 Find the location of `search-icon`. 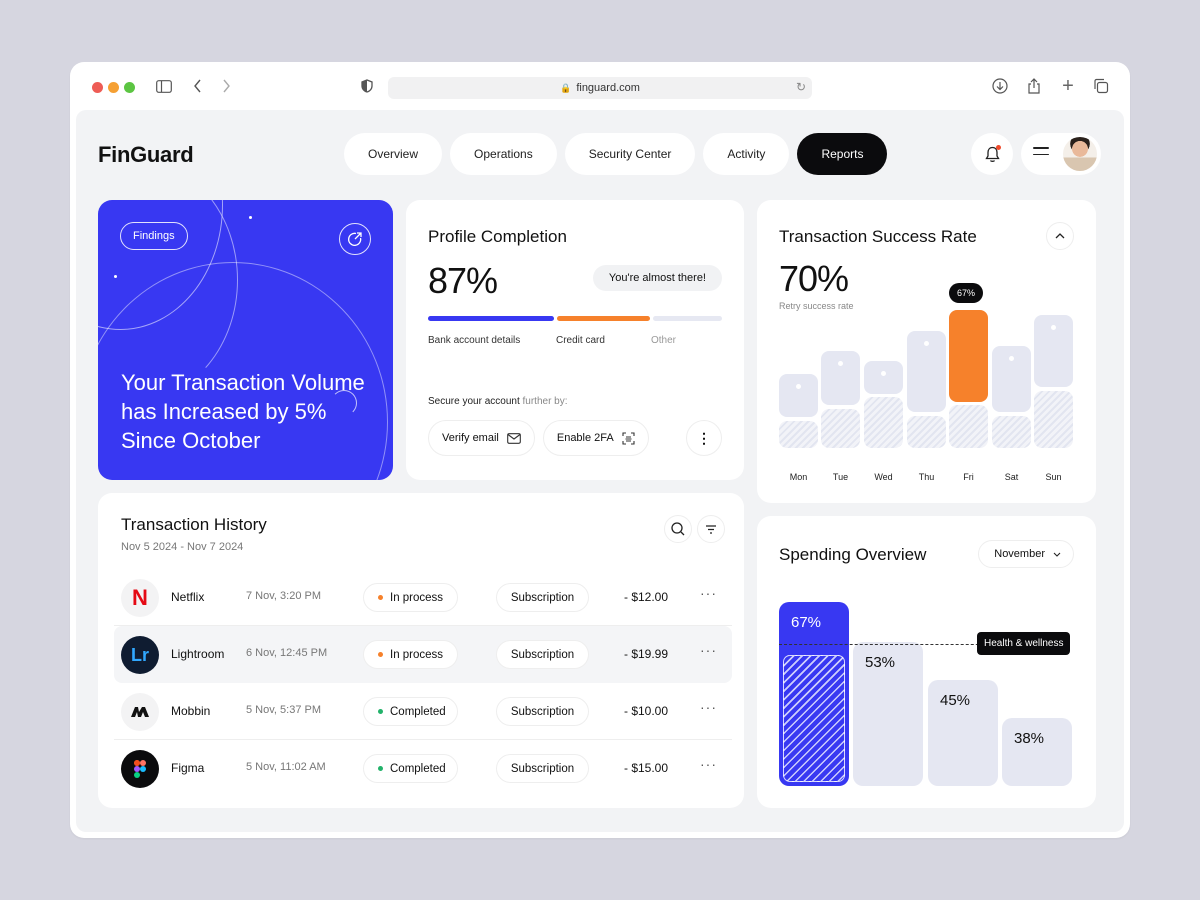

search-icon is located at coordinates (678, 529).